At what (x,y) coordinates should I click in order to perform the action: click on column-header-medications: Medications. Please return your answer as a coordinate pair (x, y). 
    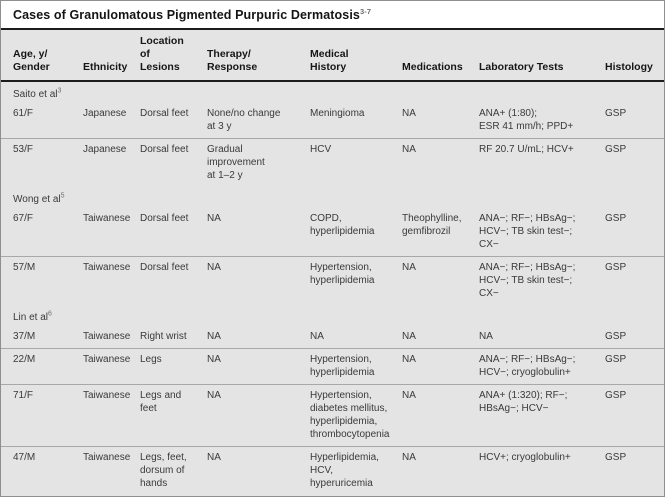
    Looking at the image, I should click on (428, 56).